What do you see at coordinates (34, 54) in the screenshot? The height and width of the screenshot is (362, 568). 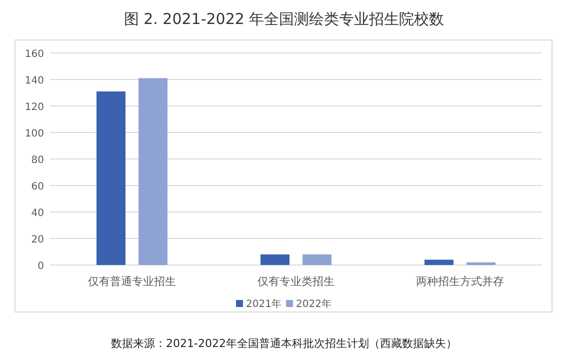 I see `y-tick-label: 160` at bounding box center [34, 54].